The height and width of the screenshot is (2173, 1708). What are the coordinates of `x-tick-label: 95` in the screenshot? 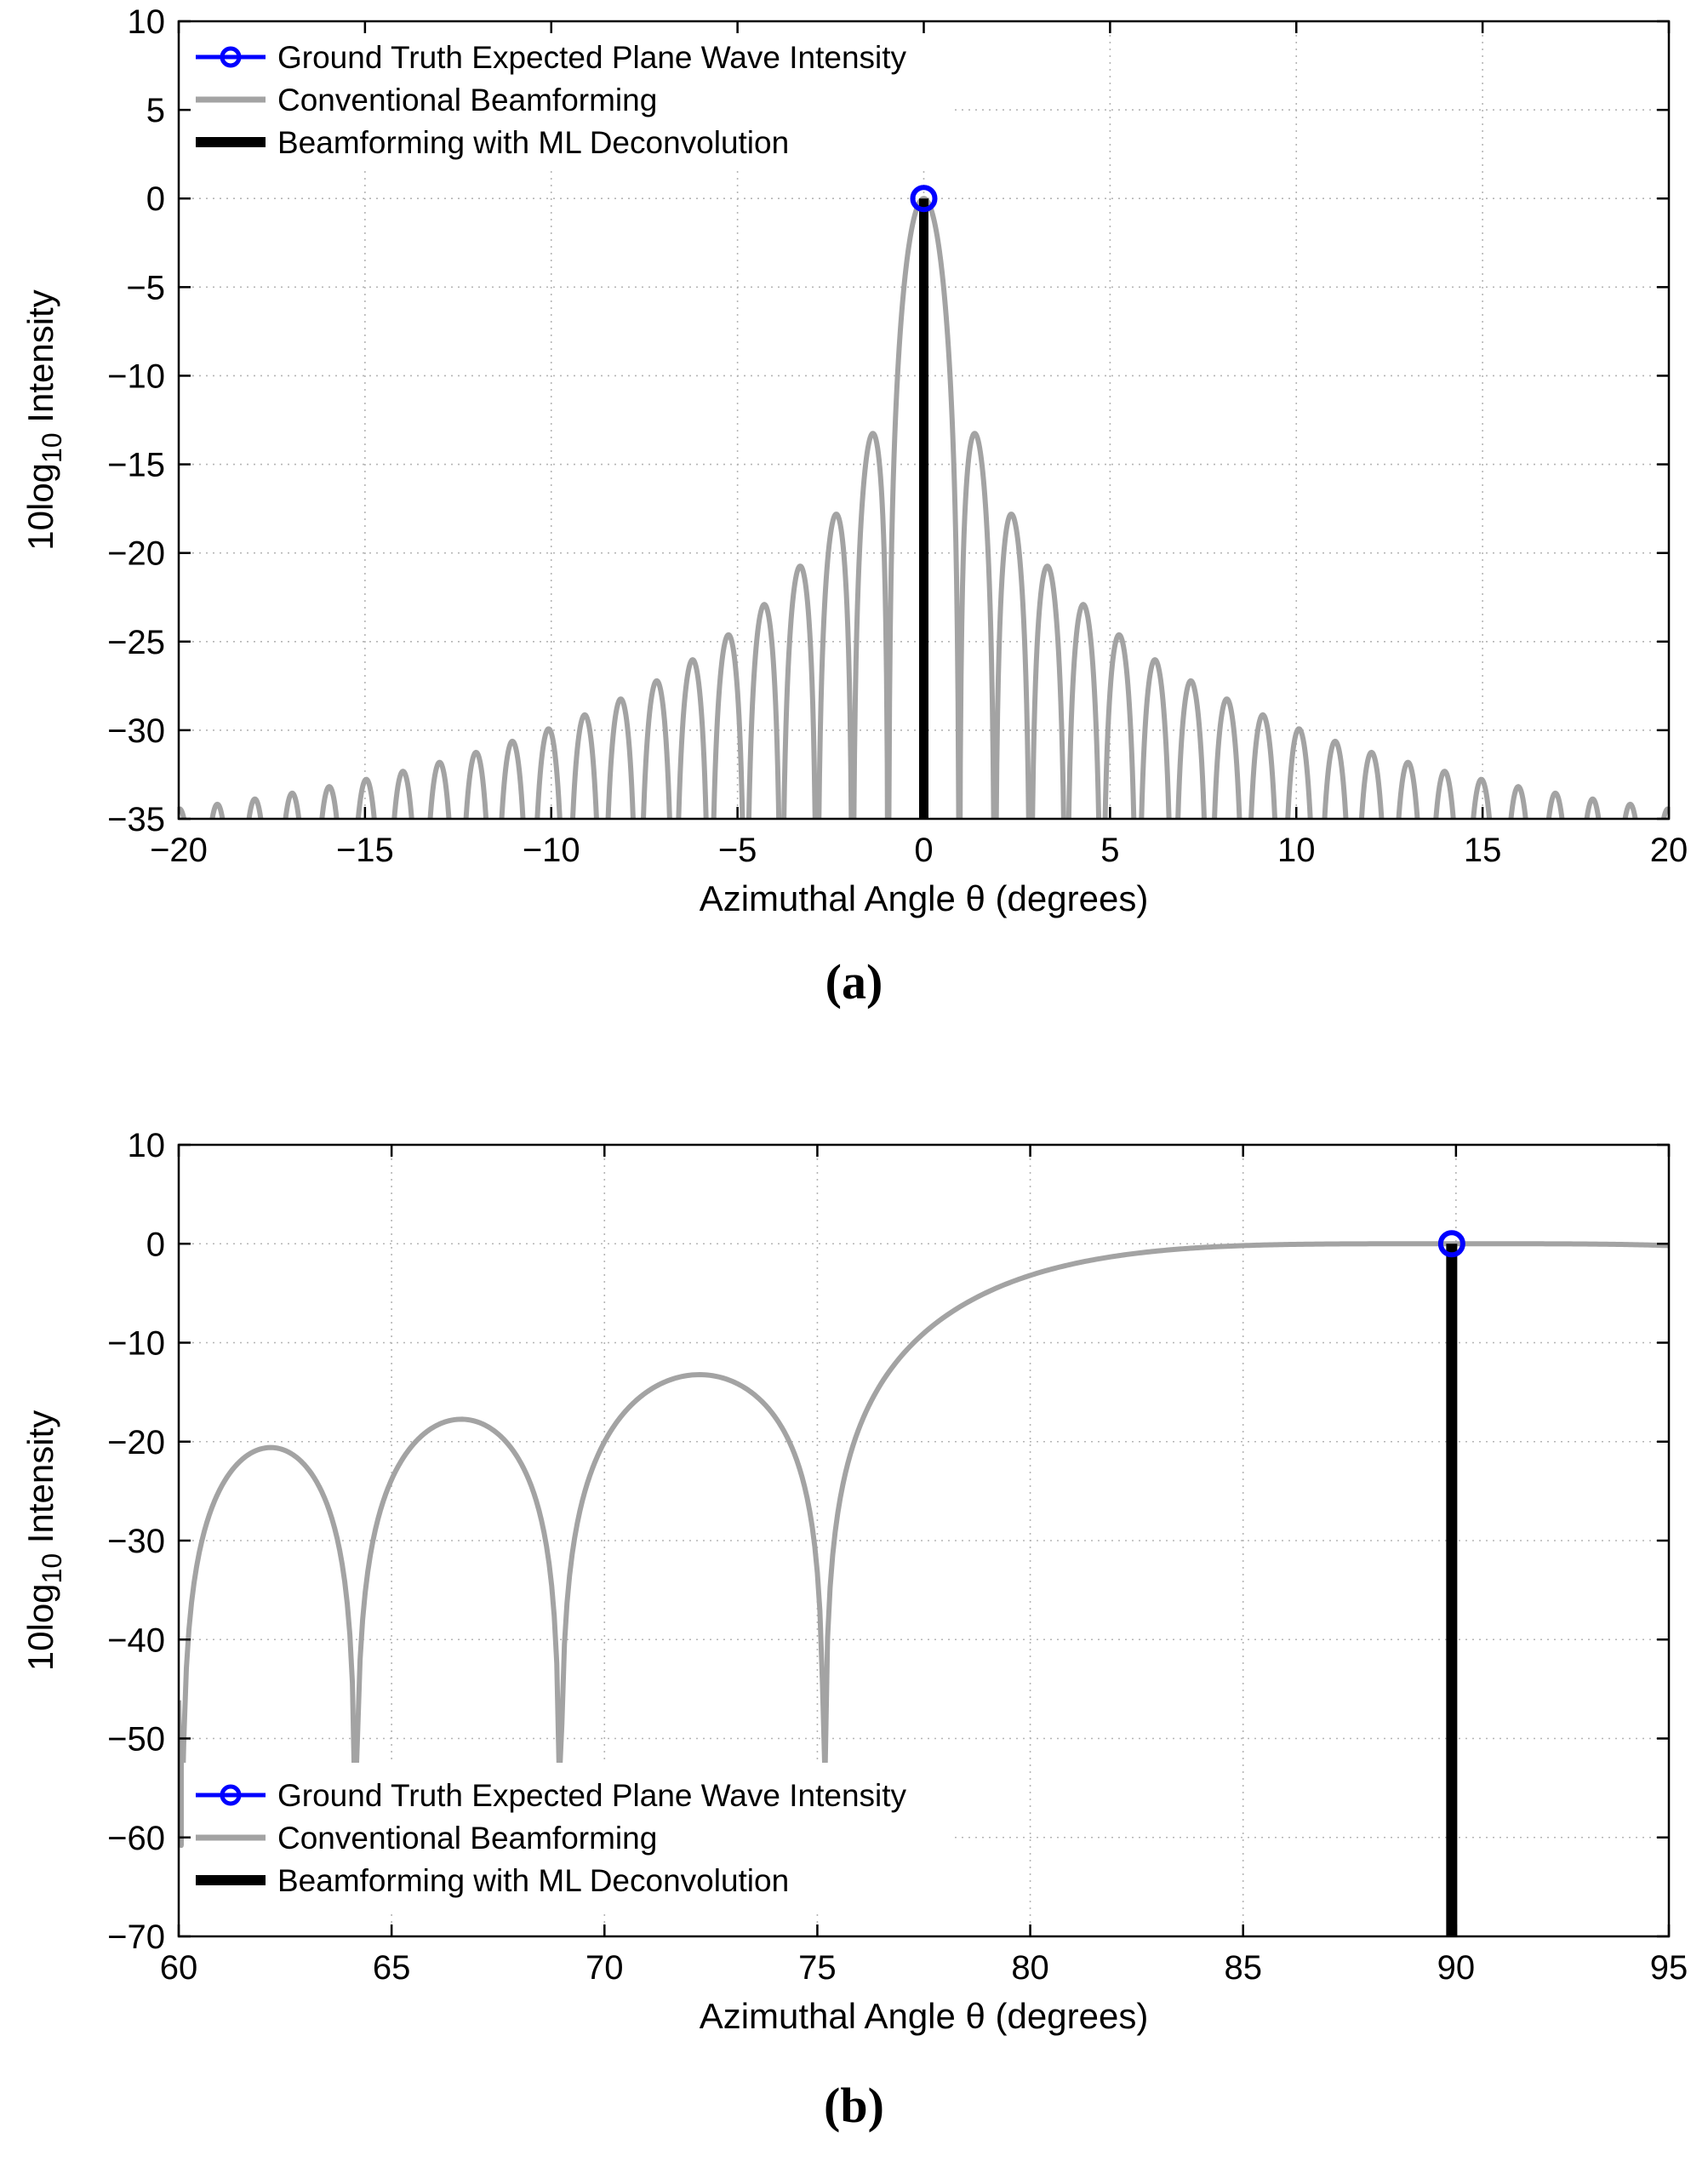 It's located at (1669, 1968).